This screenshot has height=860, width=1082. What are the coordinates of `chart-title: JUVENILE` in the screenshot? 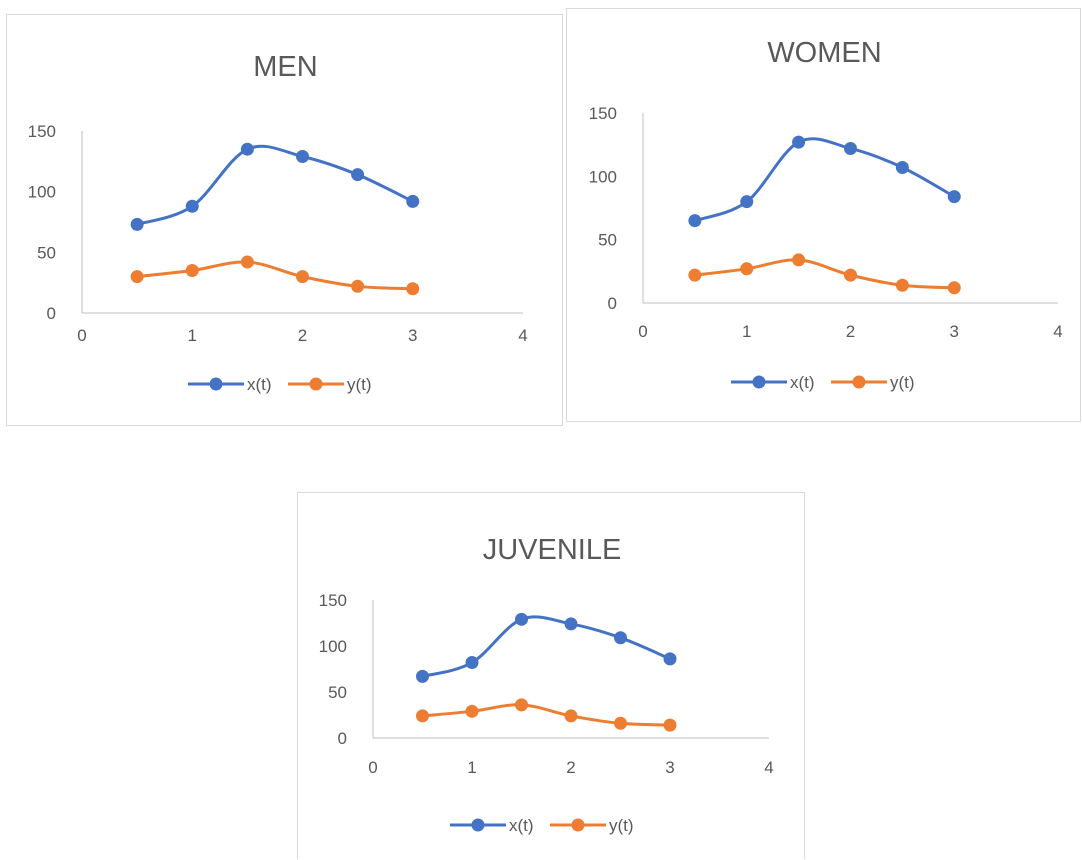 It's located at (552, 550).